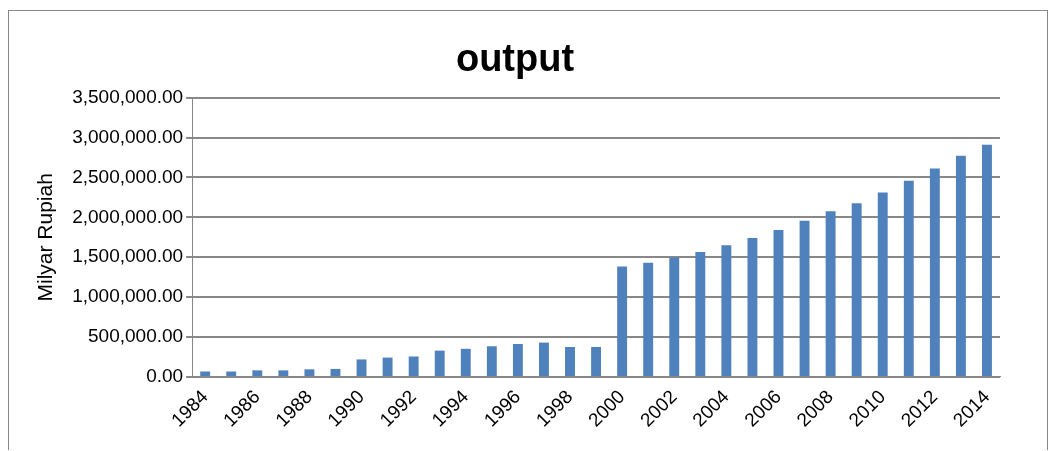 This screenshot has height=451, width=1052. What do you see at coordinates (128, 136) in the screenshot?
I see `y-tick-label: 3,000,000.00` at bounding box center [128, 136].